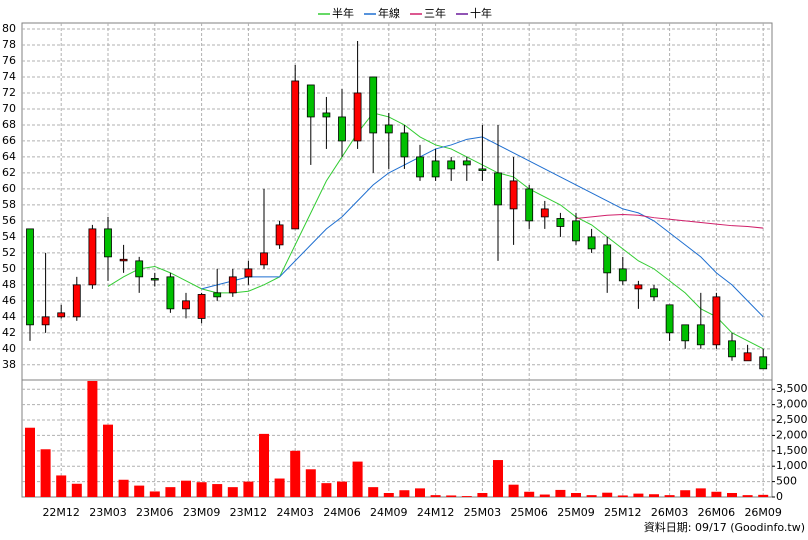 The height and width of the screenshot is (540, 808). Describe the element at coordinates (9, 44) in the screenshot. I see `y-tick-label: 78` at that location.